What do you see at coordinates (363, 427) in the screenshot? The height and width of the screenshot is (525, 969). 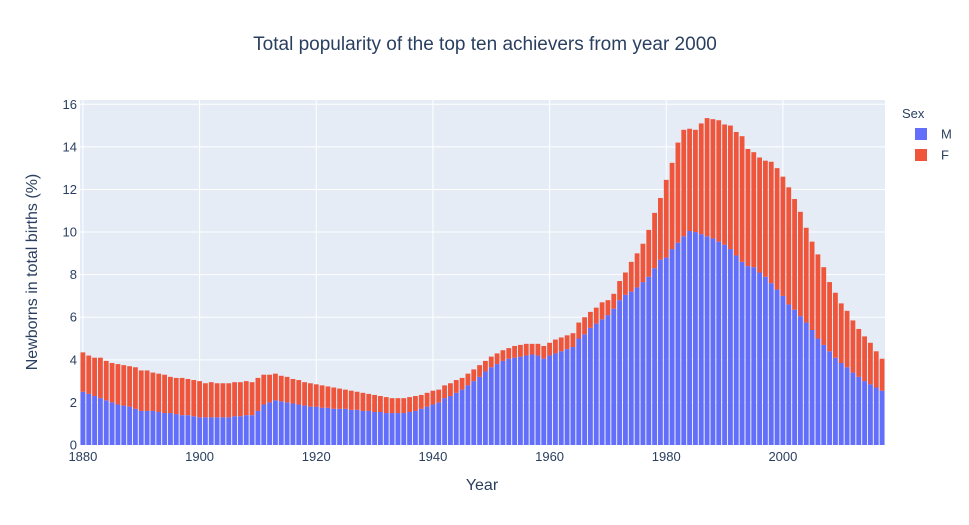 I see `bar-m-1928` at bounding box center [363, 427].